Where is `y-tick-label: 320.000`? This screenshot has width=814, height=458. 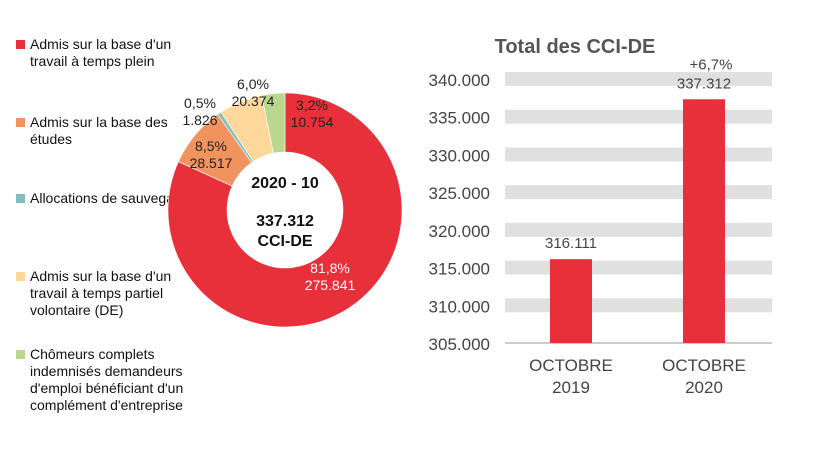 y-tick-label: 320.000 is located at coordinates (459, 231).